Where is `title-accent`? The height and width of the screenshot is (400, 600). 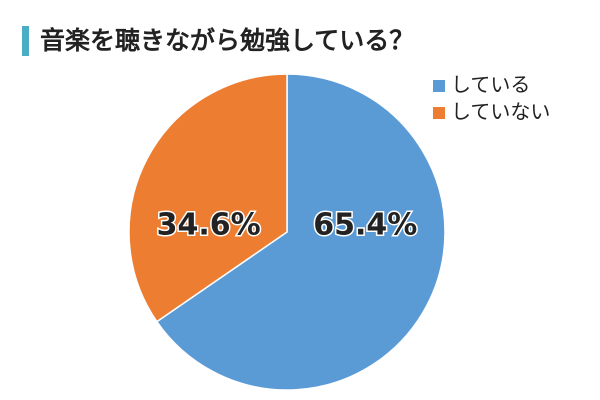 title-accent is located at coordinates (25, 41).